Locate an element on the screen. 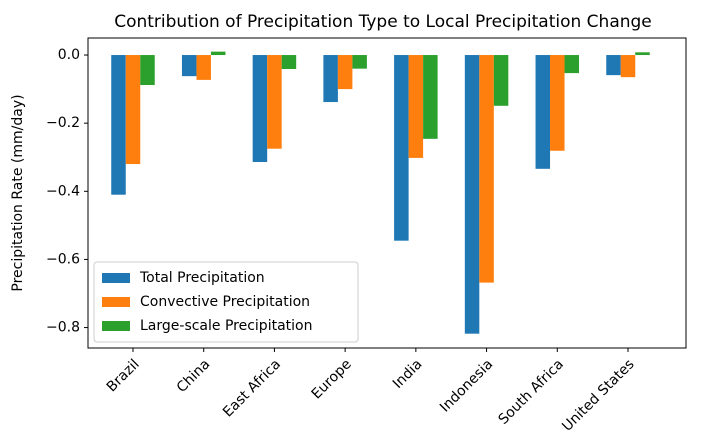 This screenshot has height=445, width=704. y-axis-label: Precipitation Rate (mm/day) is located at coordinates (18, 192).